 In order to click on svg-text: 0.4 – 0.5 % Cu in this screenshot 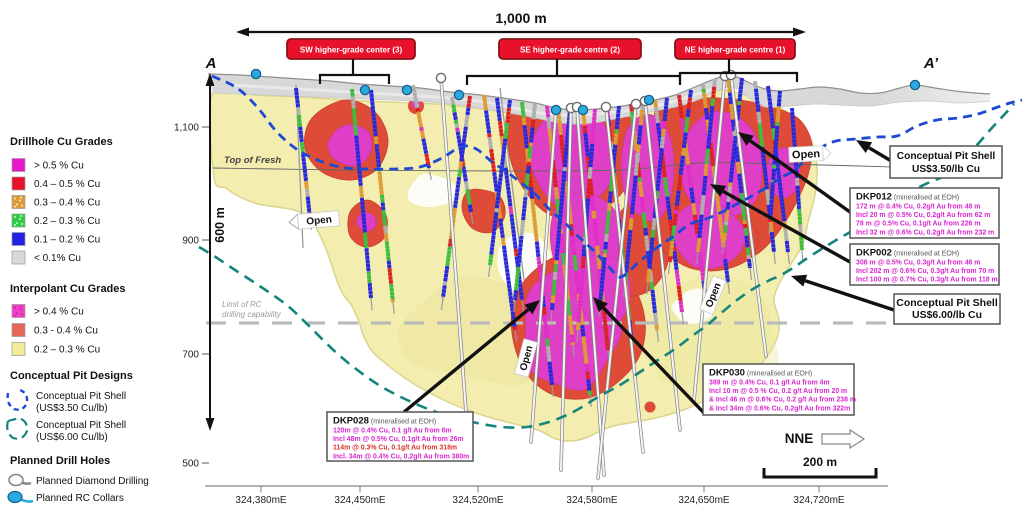, I will do `click(67, 184)`.